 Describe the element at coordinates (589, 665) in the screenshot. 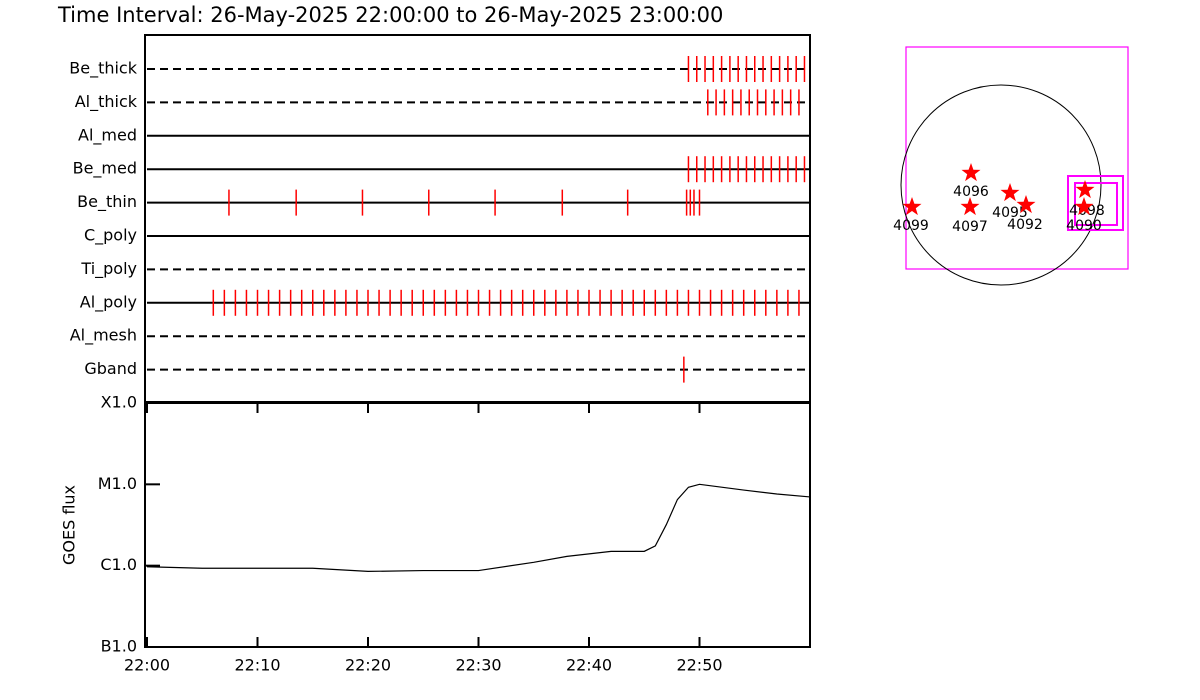

I see `x-tick-label: 22:40` at that location.